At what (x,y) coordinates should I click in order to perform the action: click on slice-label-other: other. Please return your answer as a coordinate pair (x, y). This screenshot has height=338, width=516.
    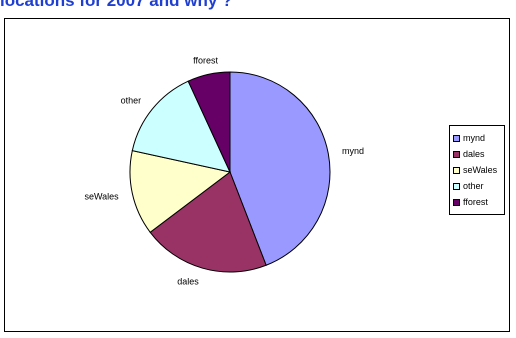
    Looking at the image, I should click on (131, 101).